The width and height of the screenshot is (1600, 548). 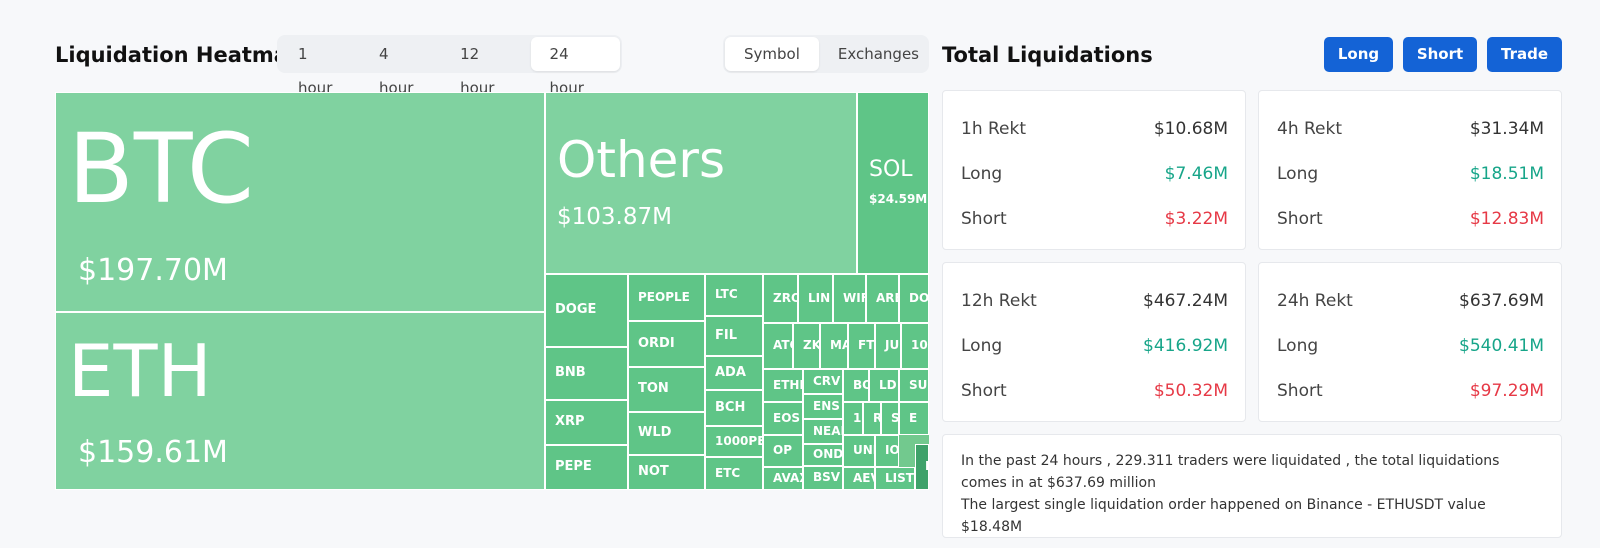 I want to click on treemap-cell-crv: CRV, so click(x=823, y=381).